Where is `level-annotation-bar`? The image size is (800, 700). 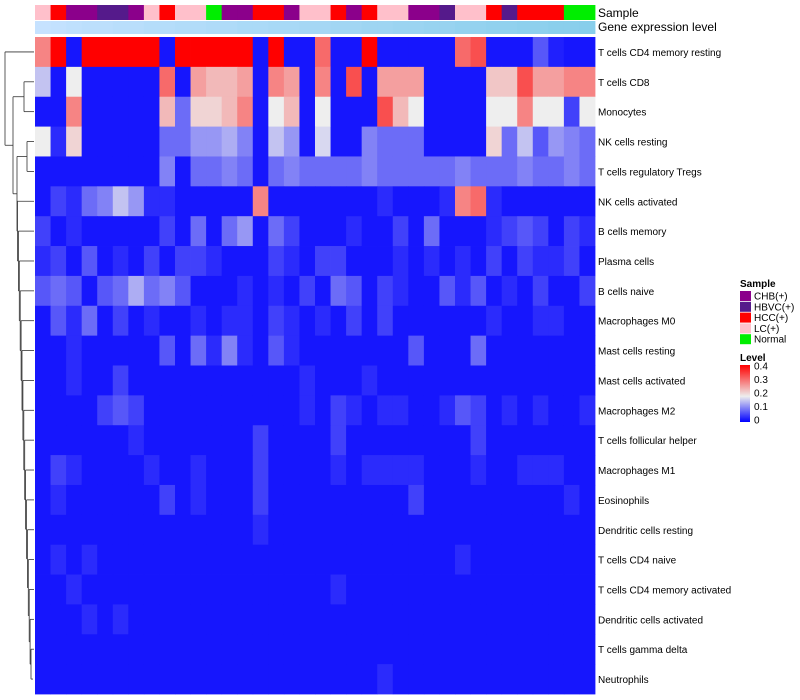 level-annotation-bar is located at coordinates (315, 27).